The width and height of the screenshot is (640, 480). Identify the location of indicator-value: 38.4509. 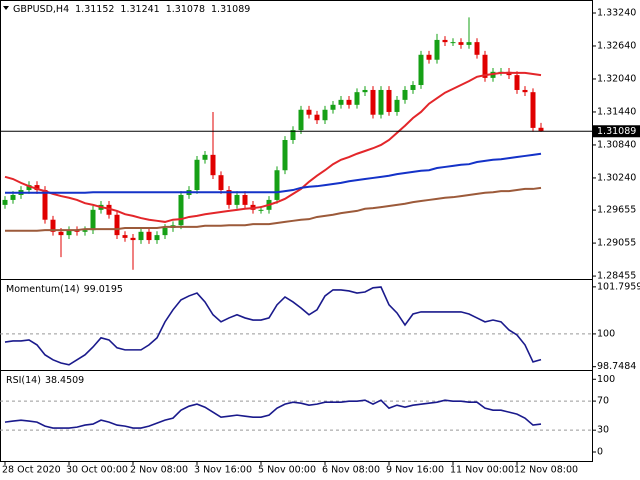
(64, 380).